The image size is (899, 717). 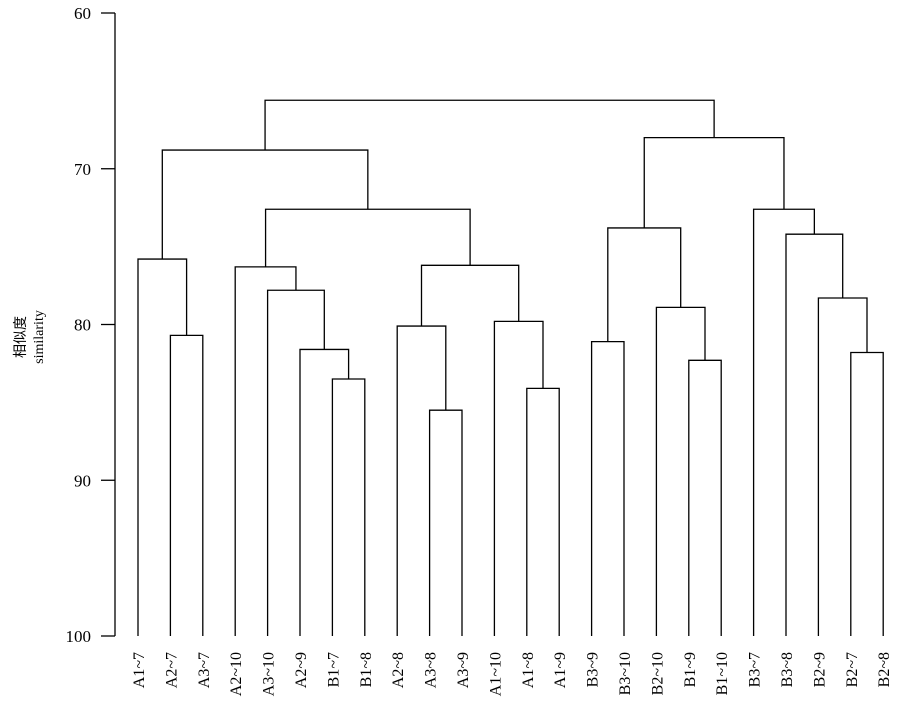 What do you see at coordinates (528, 670) in the screenshot?
I see `leaf-label: A1~8` at bounding box center [528, 670].